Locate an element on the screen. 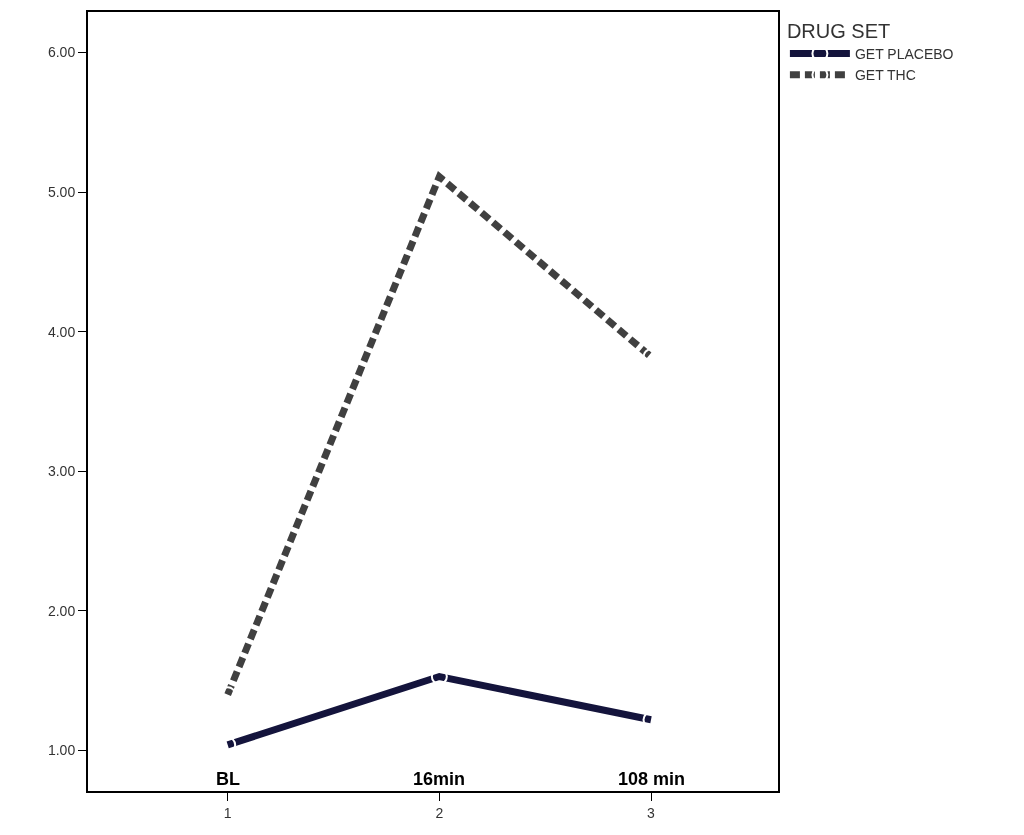 The image size is (1024, 835). y-tick-label: 2.00 is located at coordinates (61, 610).